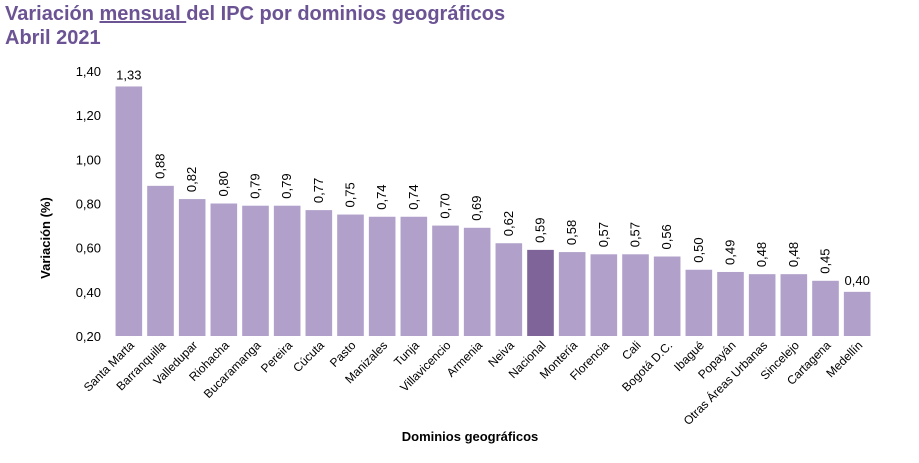  I want to click on y-tick-label: 0,80, so click(88, 204).